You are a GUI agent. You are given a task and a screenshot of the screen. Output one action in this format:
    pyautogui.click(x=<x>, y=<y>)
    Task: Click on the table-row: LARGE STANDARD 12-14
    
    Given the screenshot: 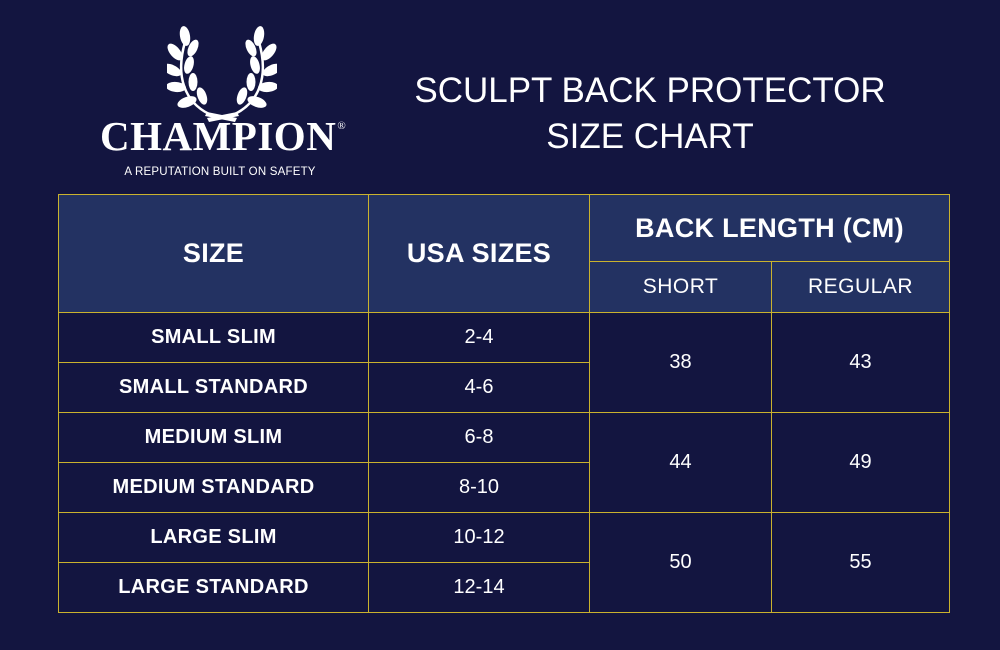 What is the action you would take?
    pyautogui.click(x=504, y=587)
    